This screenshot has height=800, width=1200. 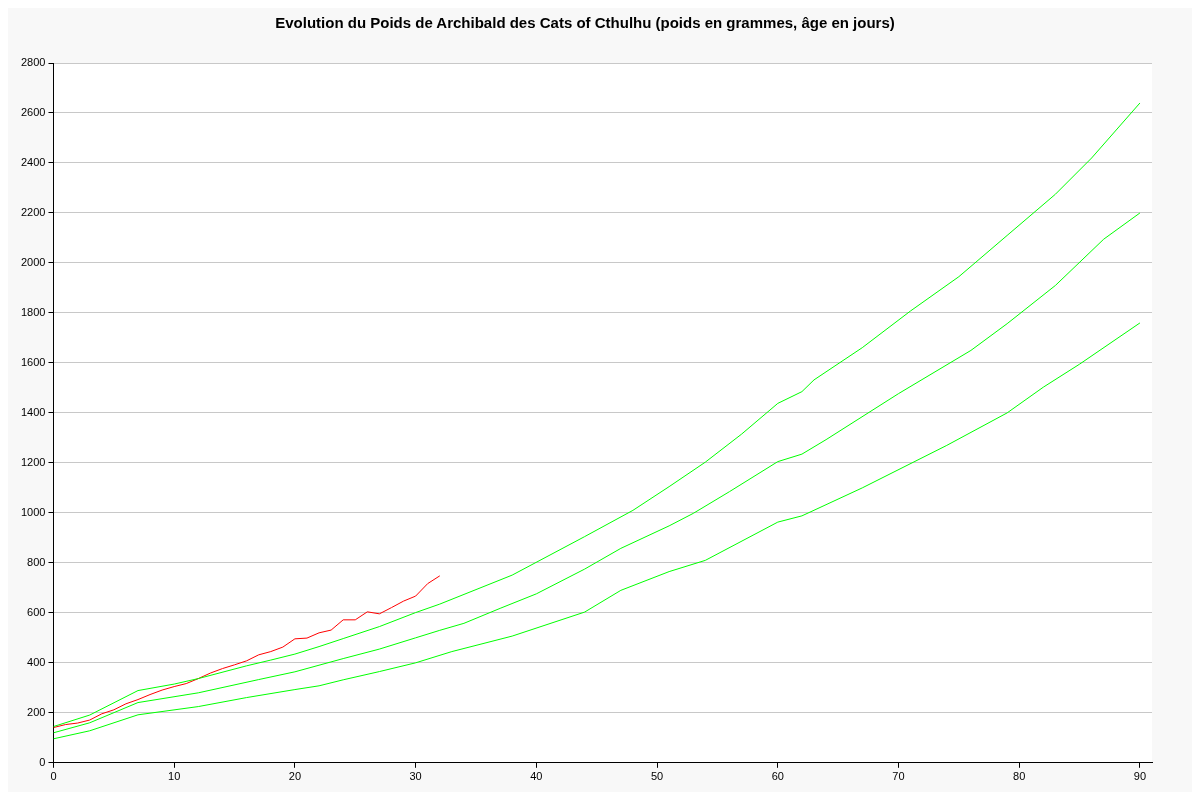 What do you see at coordinates (36, 561) in the screenshot?
I see `y-tick-label: 800` at bounding box center [36, 561].